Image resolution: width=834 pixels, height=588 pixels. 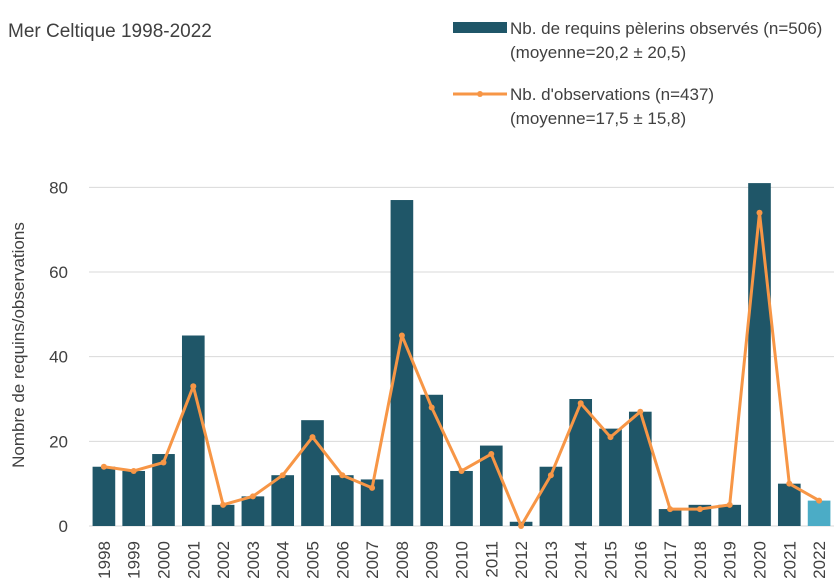 I want to click on x-tick-label: 2003, so click(x=253, y=560).